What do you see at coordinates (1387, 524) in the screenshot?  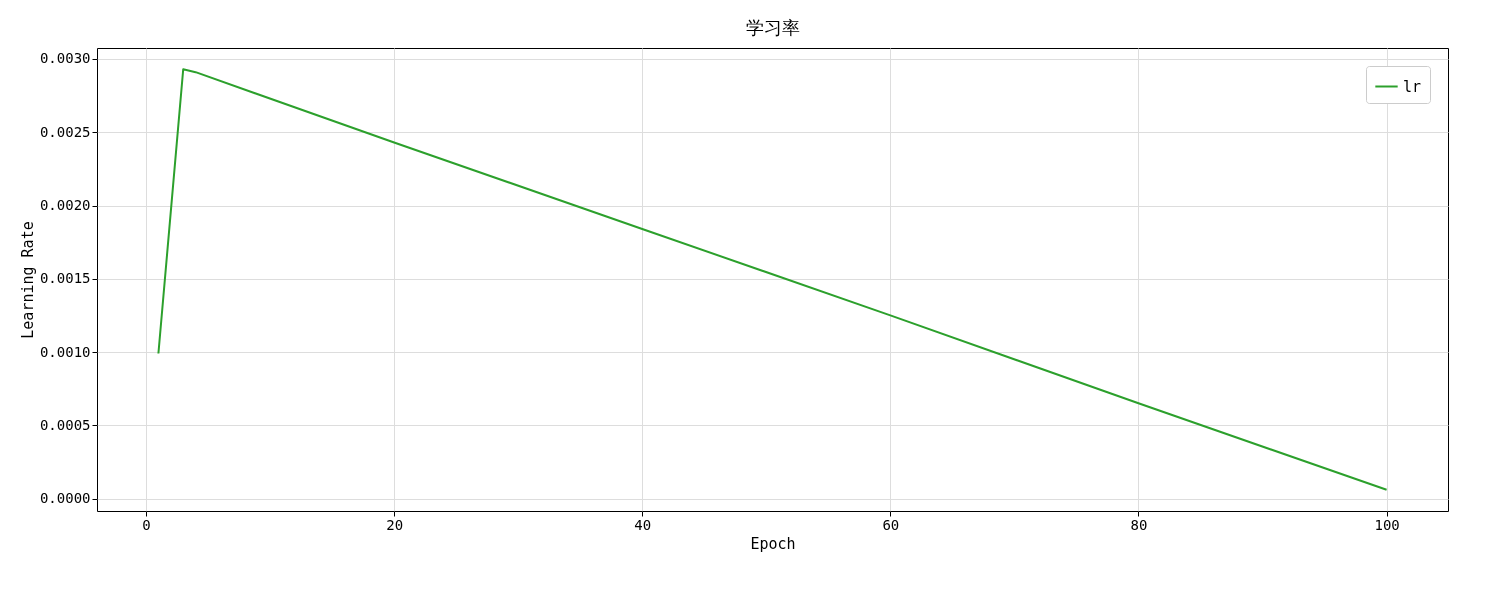 I see `x-tick-label: 100` at bounding box center [1387, 524].